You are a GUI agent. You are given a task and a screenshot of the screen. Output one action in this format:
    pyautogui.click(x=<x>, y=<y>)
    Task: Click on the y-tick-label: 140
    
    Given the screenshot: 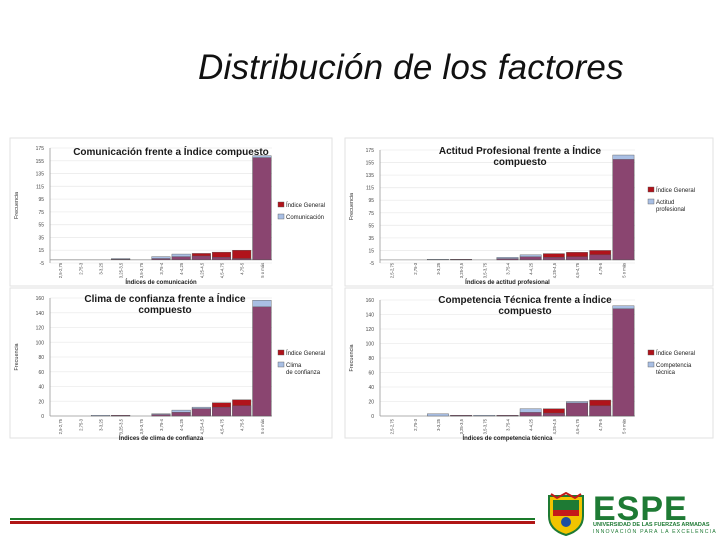 What is the action you would take?
    pyautogui.click(x=40, y=314)
    